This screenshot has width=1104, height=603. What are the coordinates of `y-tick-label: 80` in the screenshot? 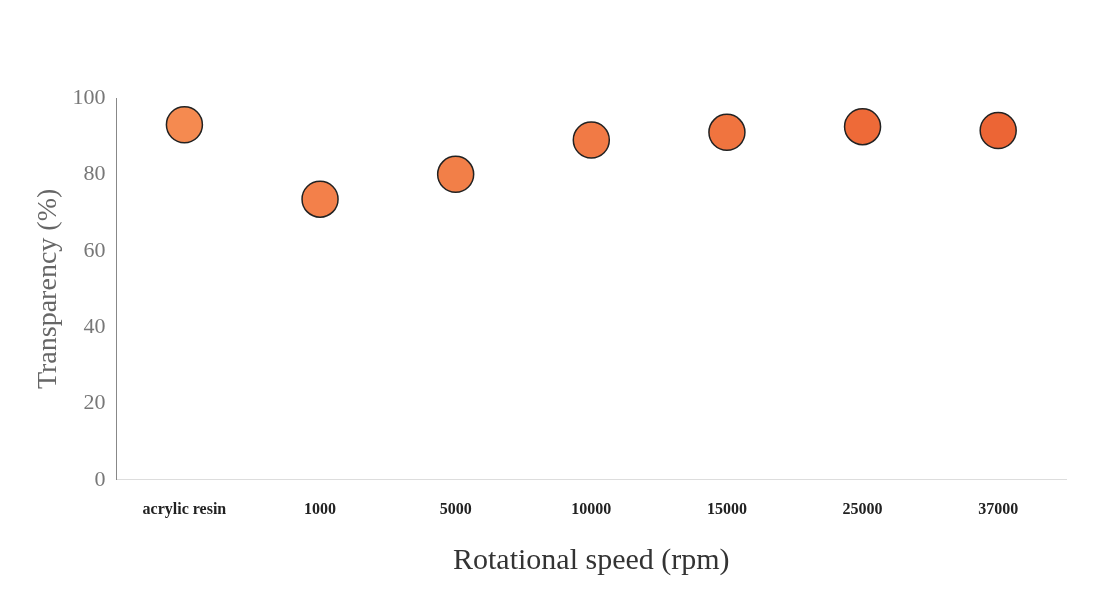 It's located at (94, 173).